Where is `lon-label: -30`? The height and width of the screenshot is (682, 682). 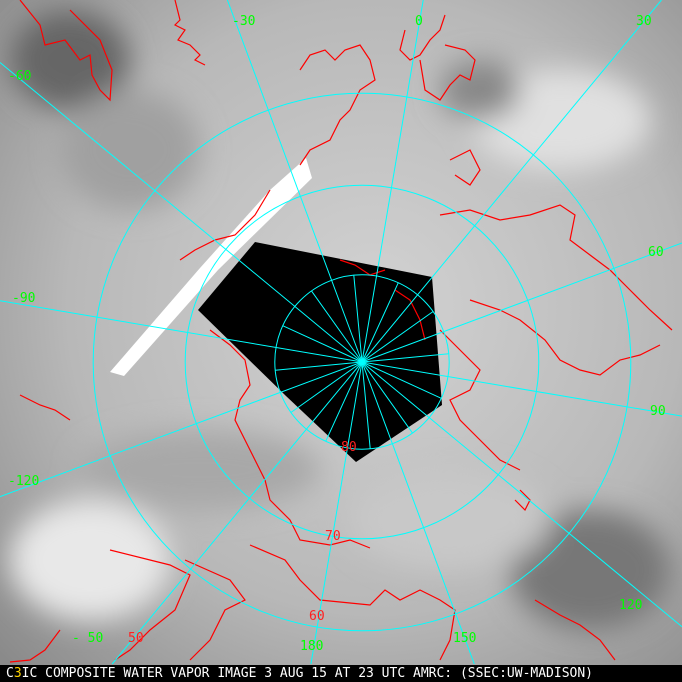
lon-label: -30 is located at coordinates (243, 21).